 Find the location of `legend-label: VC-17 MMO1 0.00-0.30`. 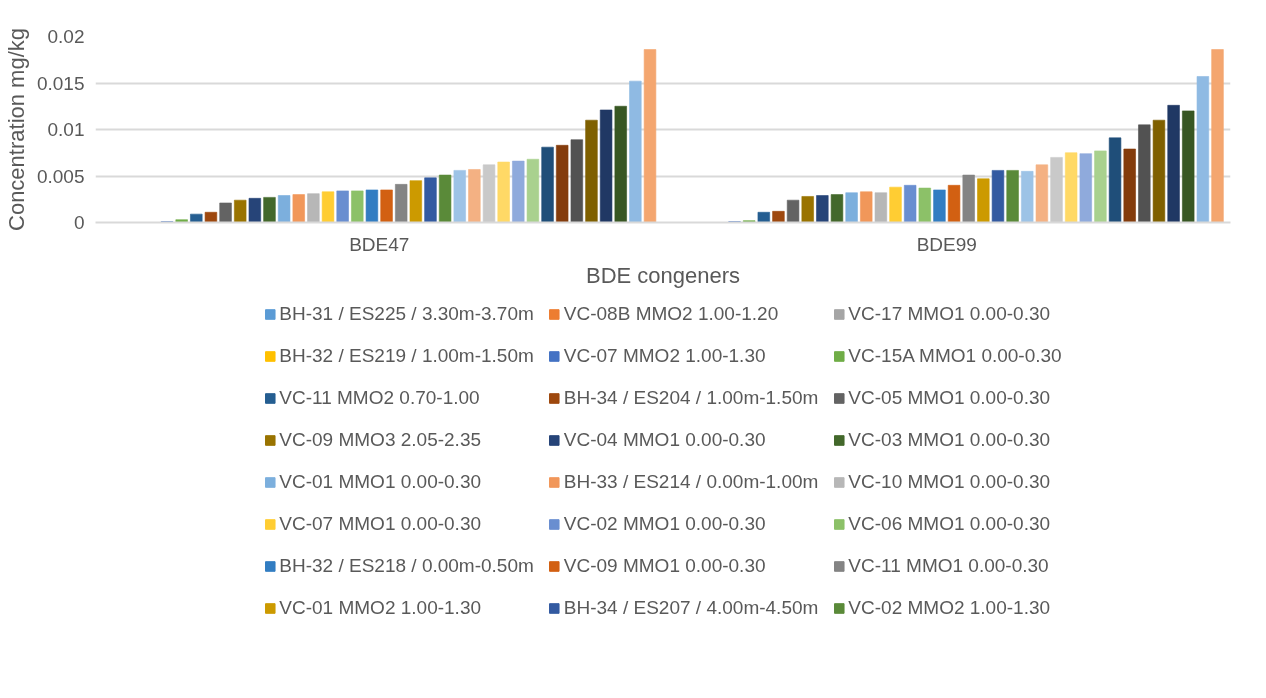

legend-label: VC-17 MMO1 0.00-0.30 is located at coordinates (949, 314).